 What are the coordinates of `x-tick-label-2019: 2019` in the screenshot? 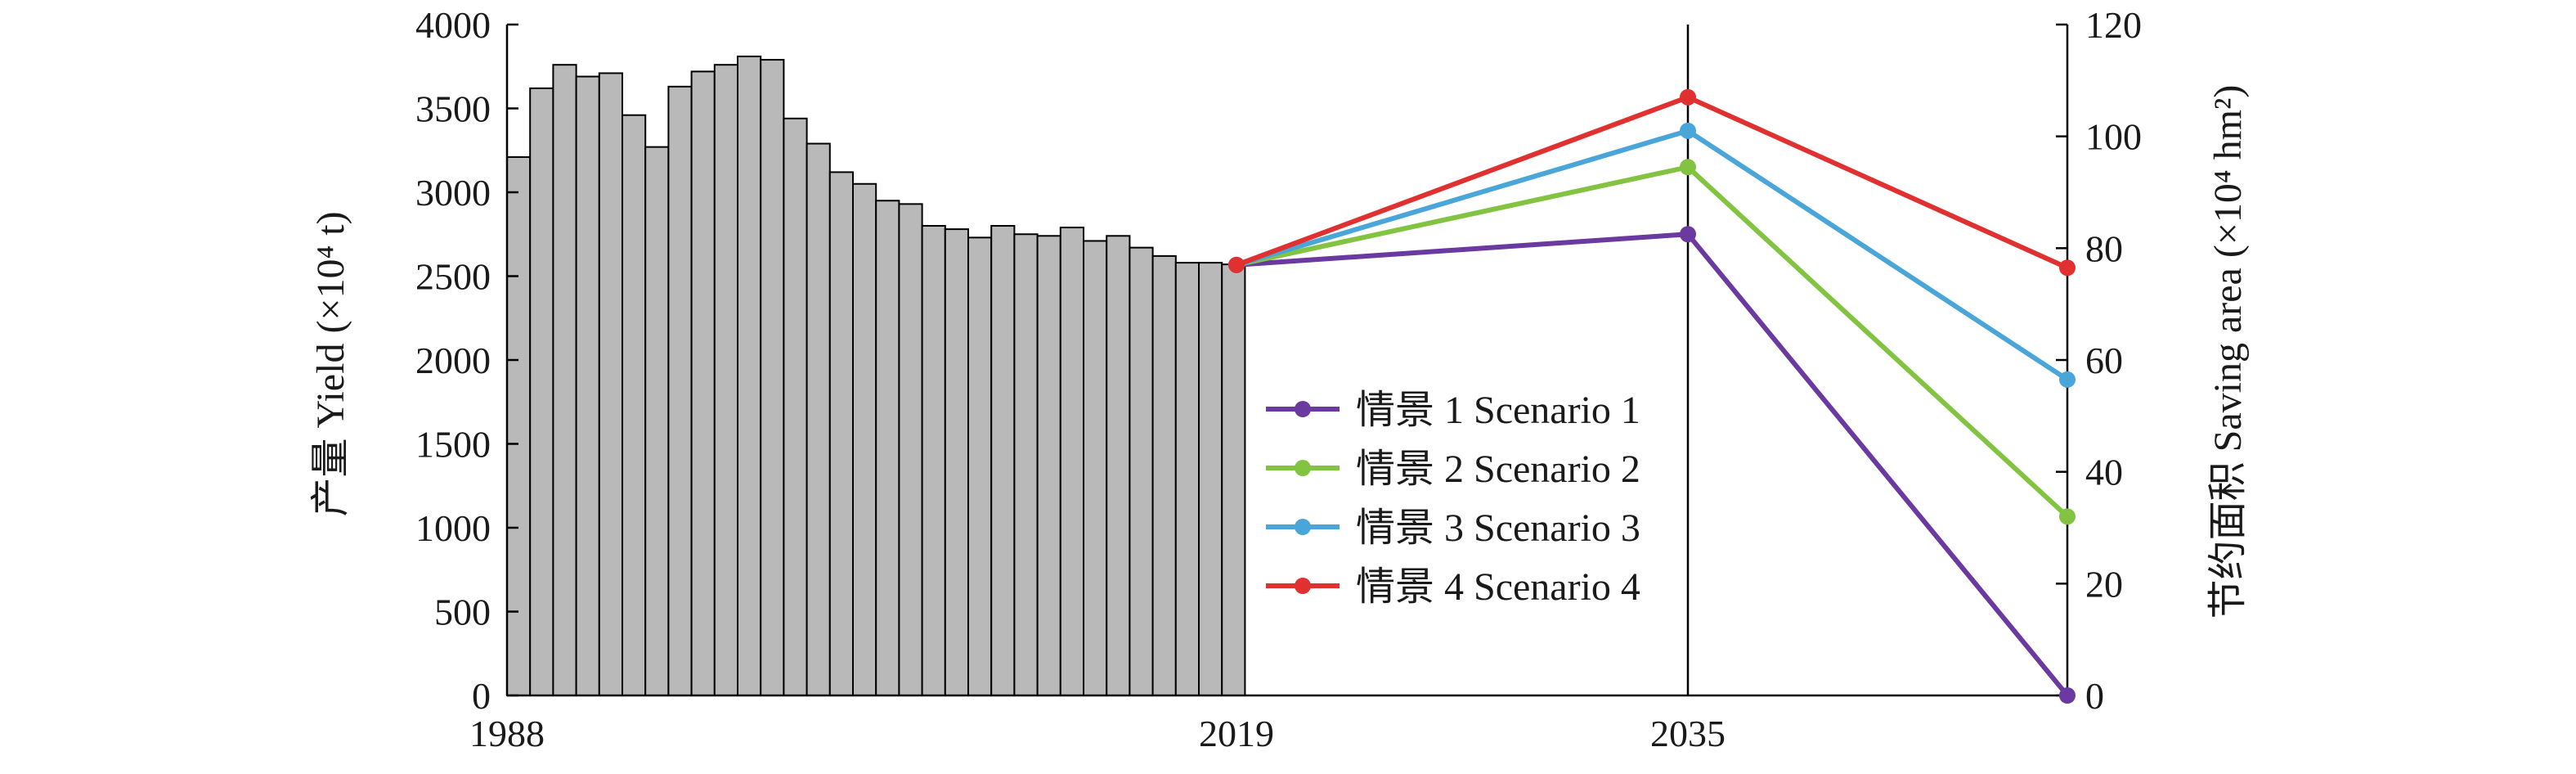 It's located at (1236, 734).